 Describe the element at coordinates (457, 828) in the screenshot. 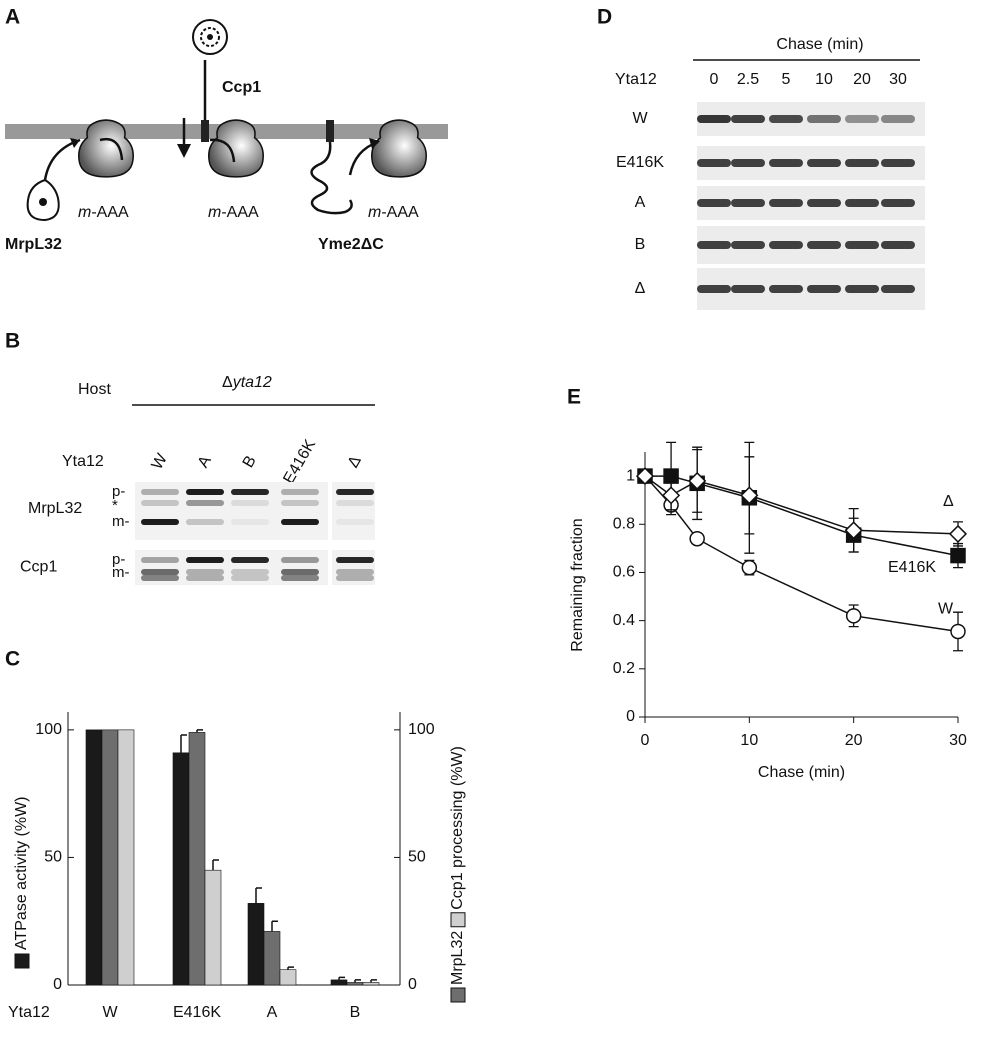

I see `y2-axis-label: Ccp1 processing (%W)` at that location.